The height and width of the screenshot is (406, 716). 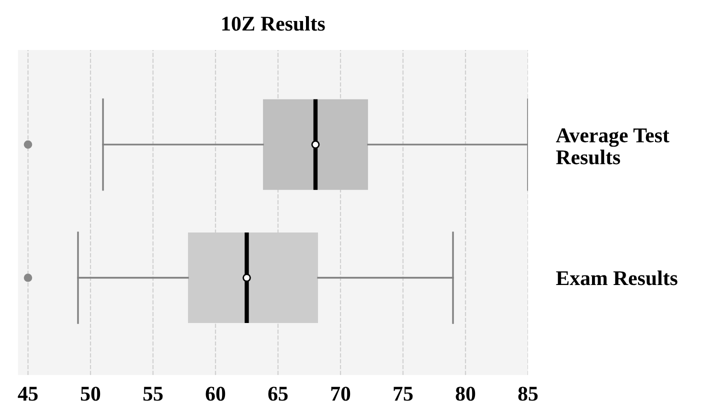 What do you see at coordinates (28, 393) in the screenshot?
I see `x-tick-label: 45` at bounding box center [28, 393].